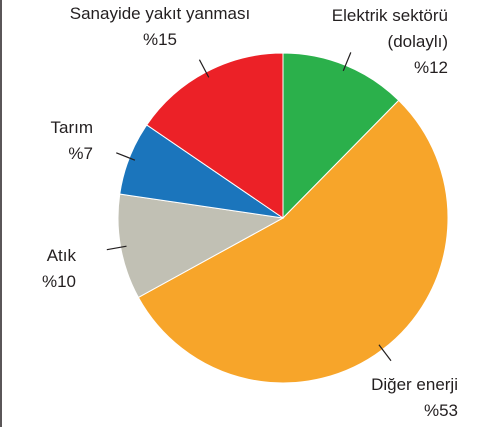 The width and height of the screenshot is (486, 427). I want to click on category-label: Tarım, so click(72, 127).